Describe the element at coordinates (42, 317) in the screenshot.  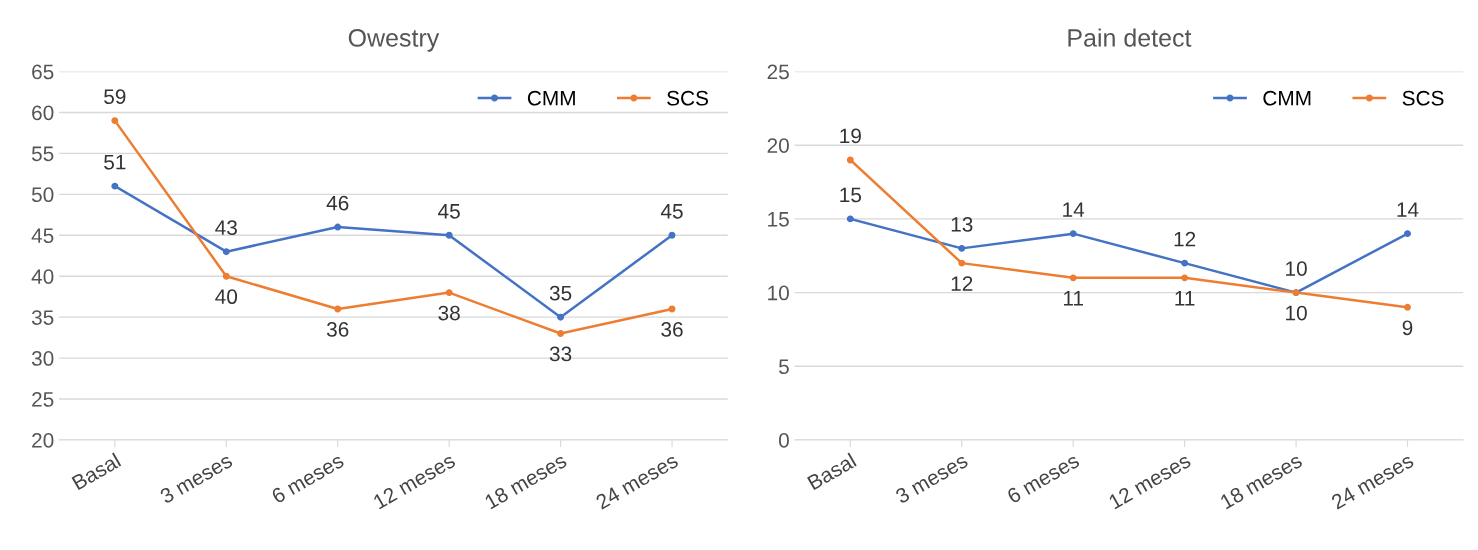
I see `y-tick-label: 35` at that location.